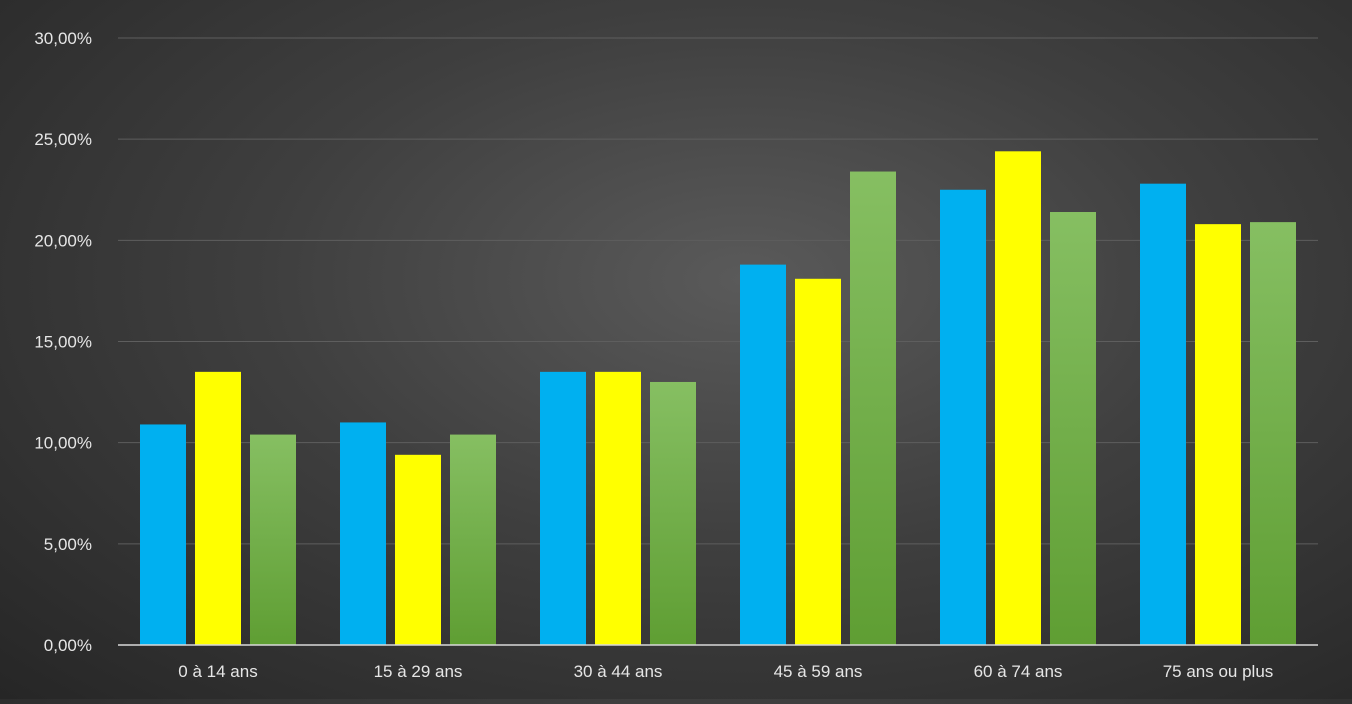 This screenshot has width=1352, height=704. Describe the element at coordinates (618, 671) in the screenshot. I see `x-tick-label: 30 à 44 ans` at that location.